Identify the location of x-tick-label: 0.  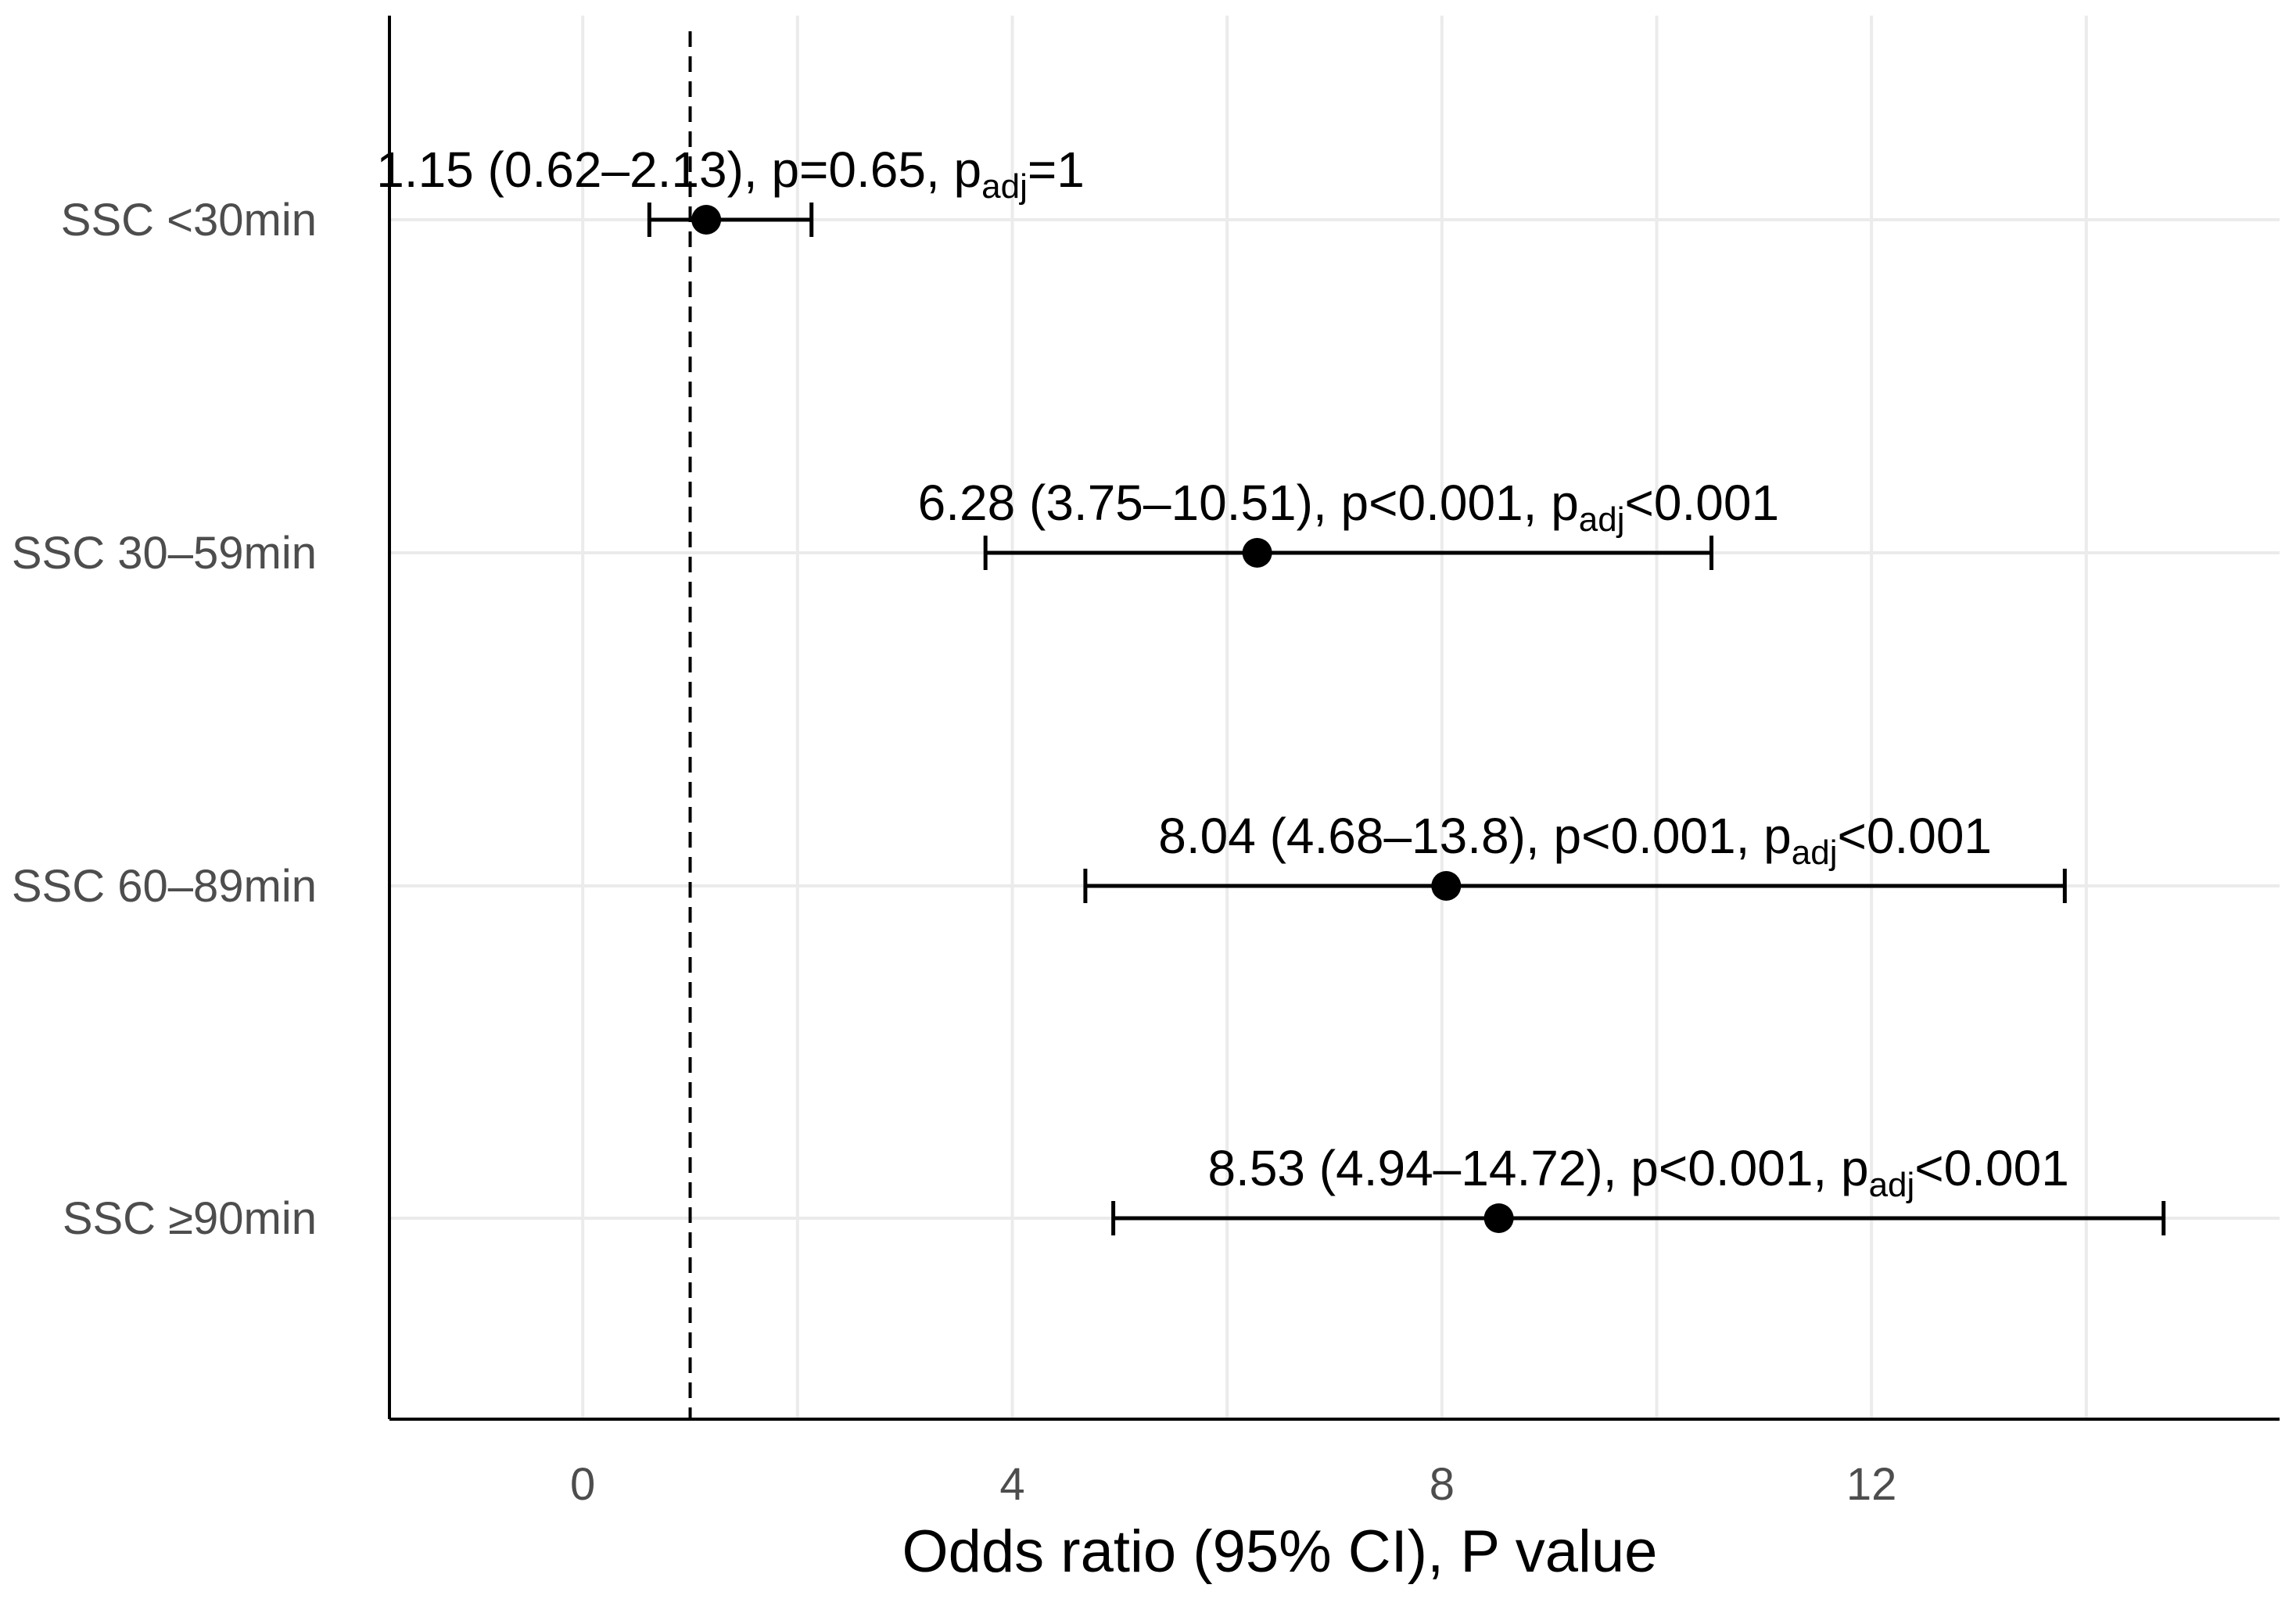
(582, 1484).